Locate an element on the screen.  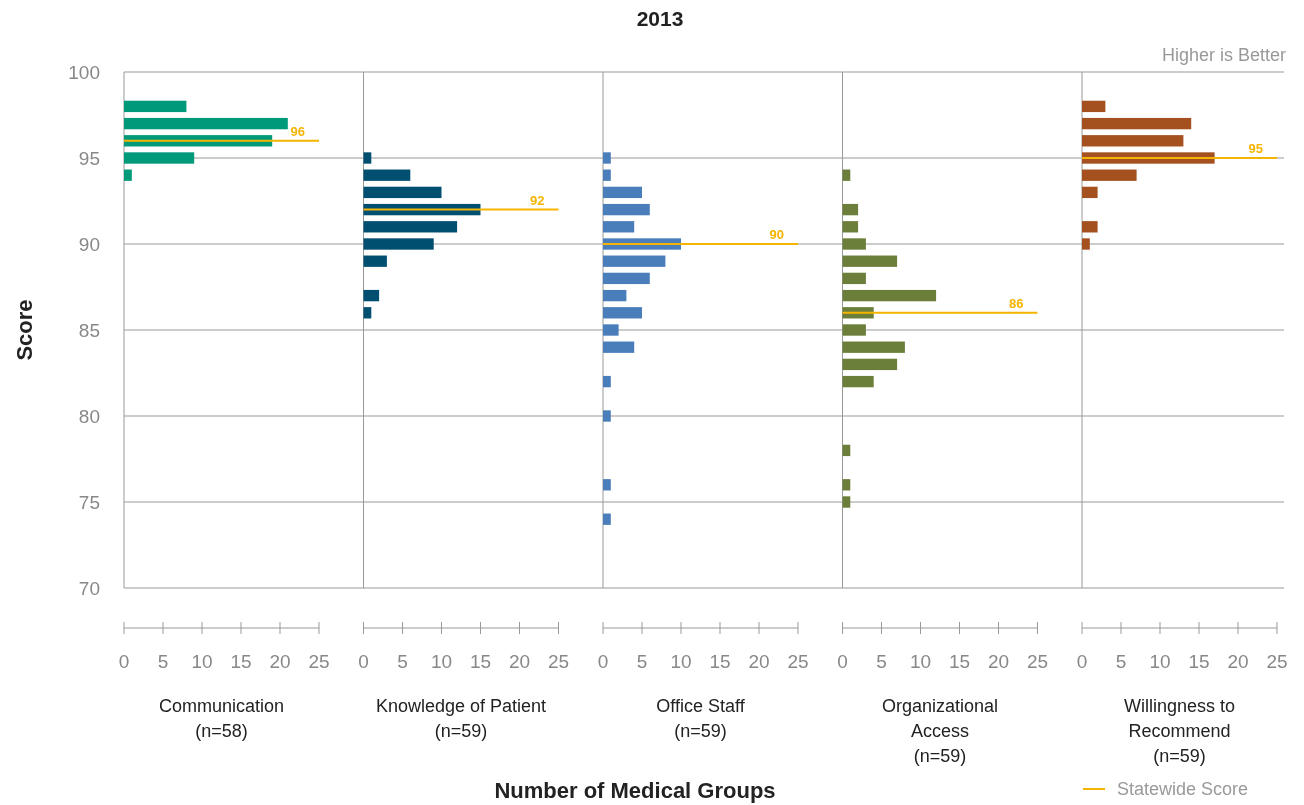
ref-line-label: 95 is located at coordinates (1255, 148).